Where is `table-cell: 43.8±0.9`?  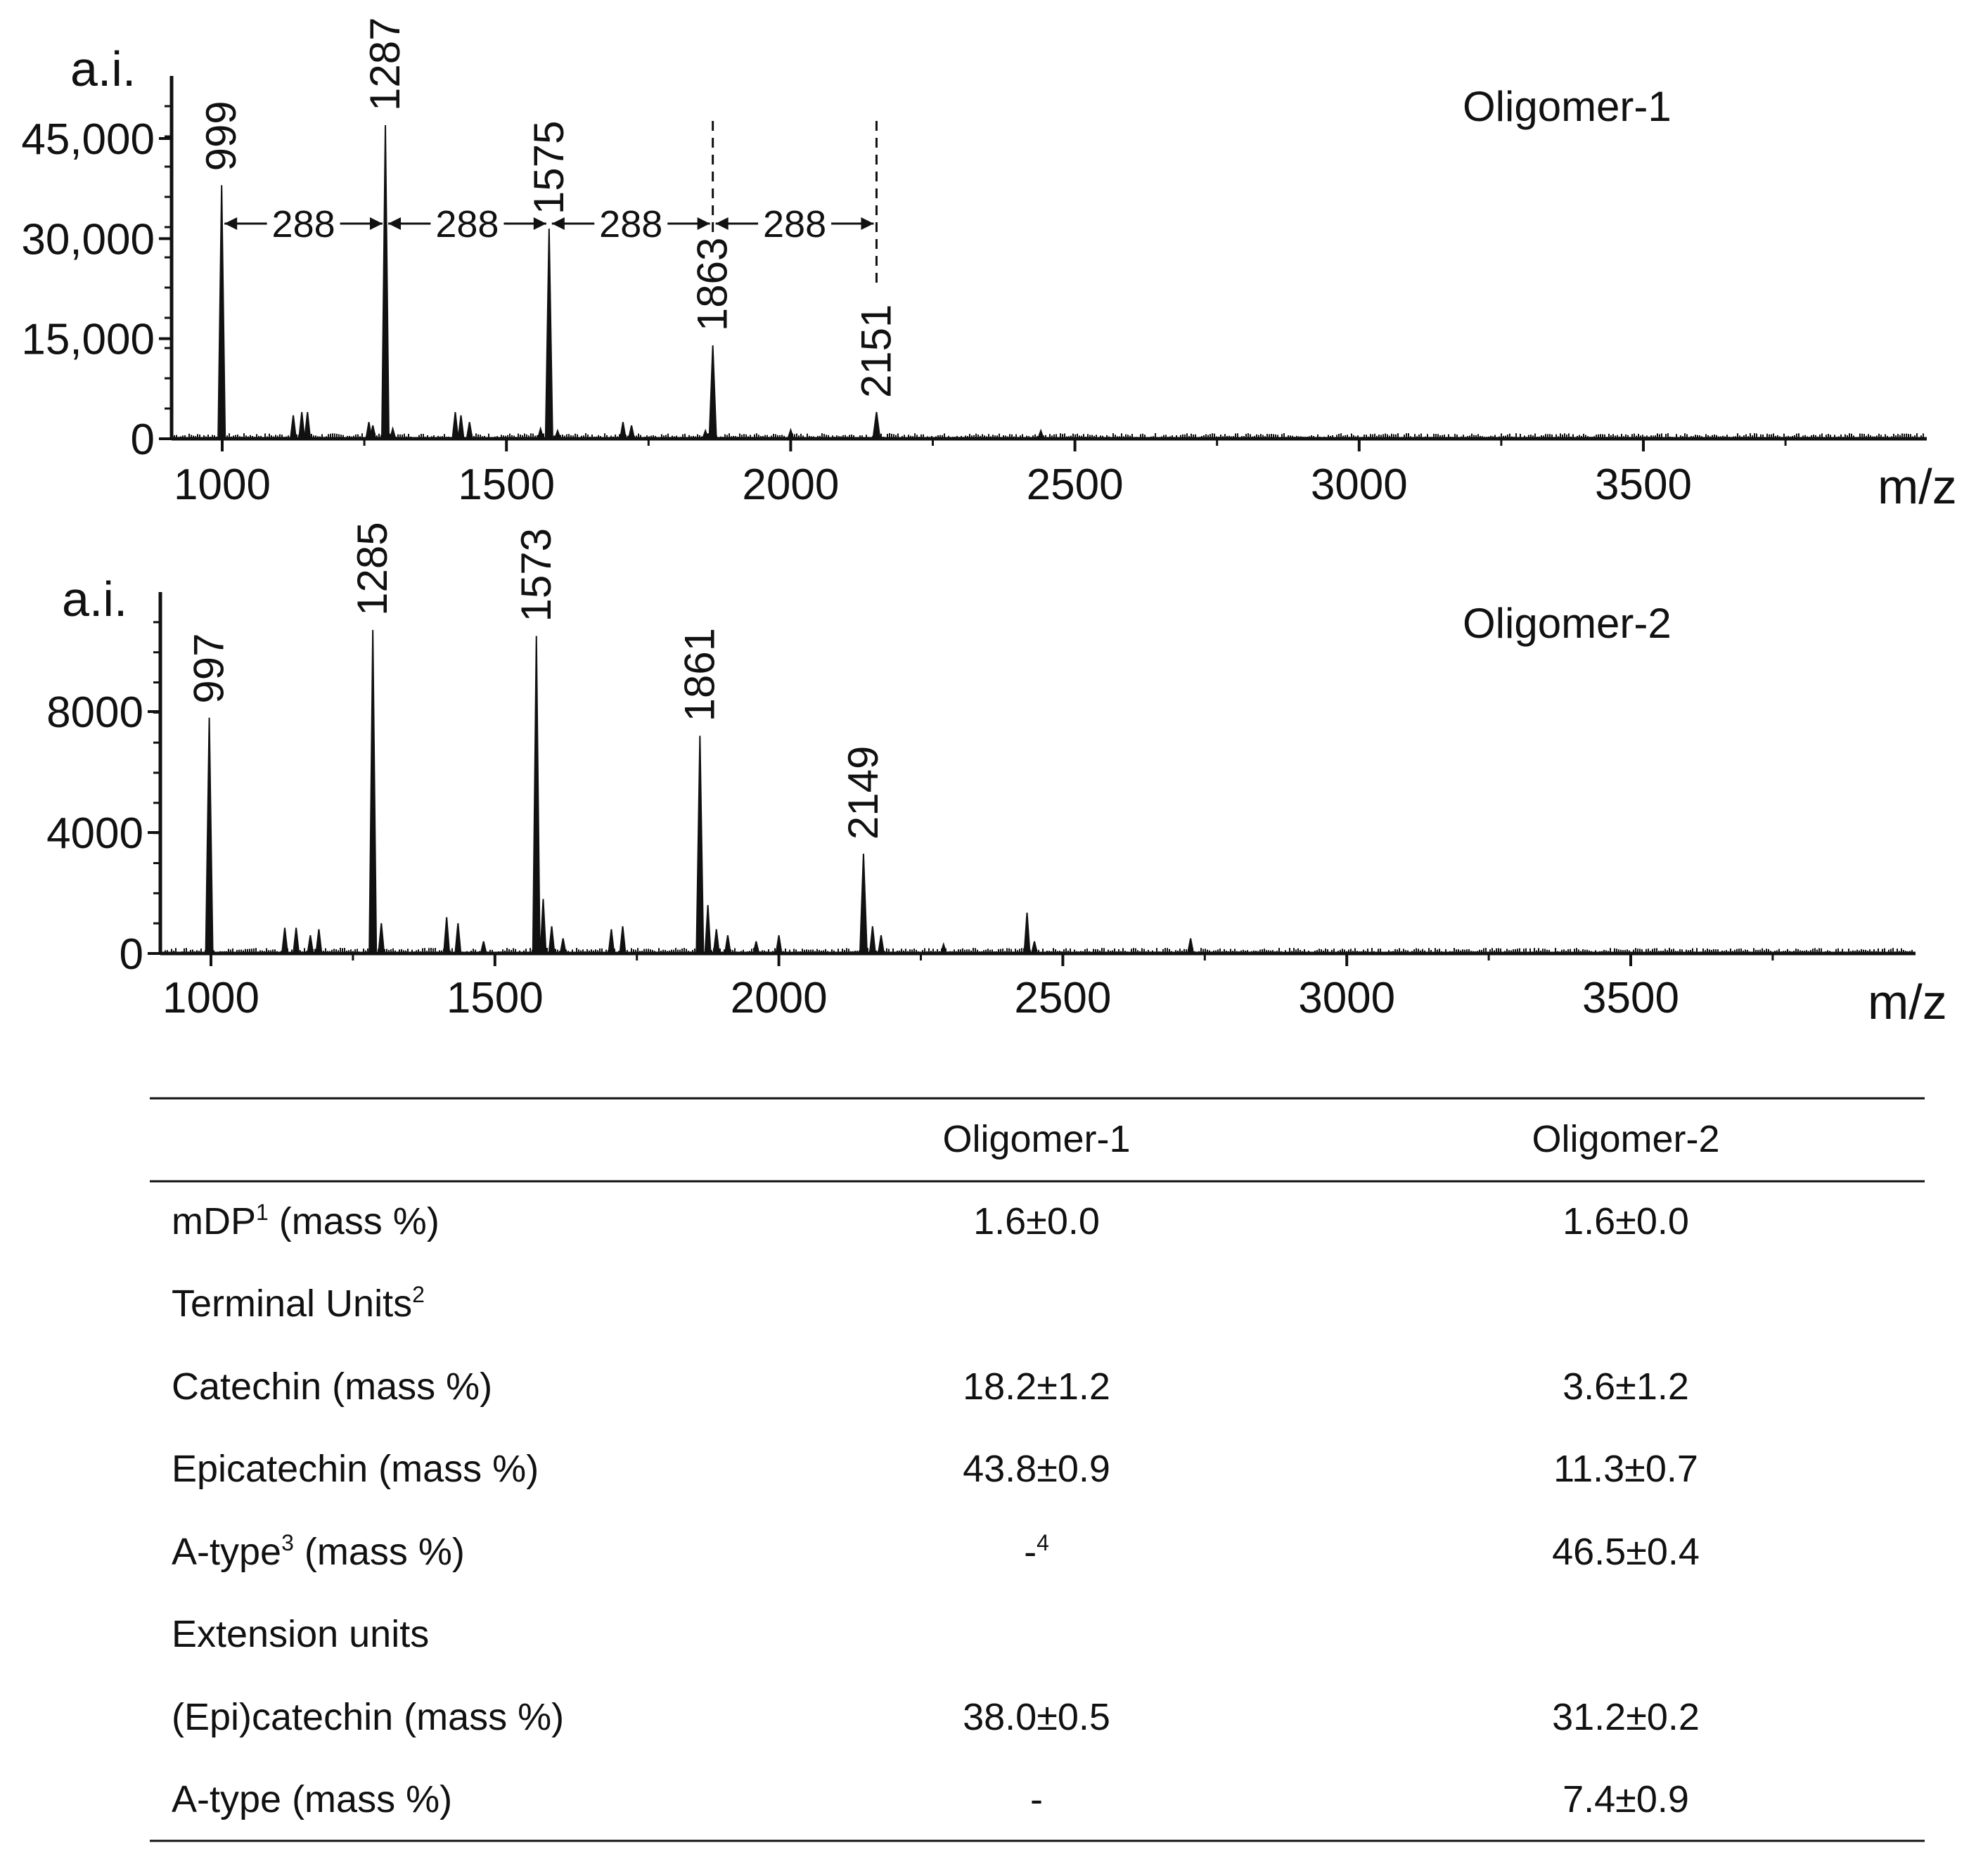
table-cell: 43.8±0.9 is located at coordinates (1036, 1469).